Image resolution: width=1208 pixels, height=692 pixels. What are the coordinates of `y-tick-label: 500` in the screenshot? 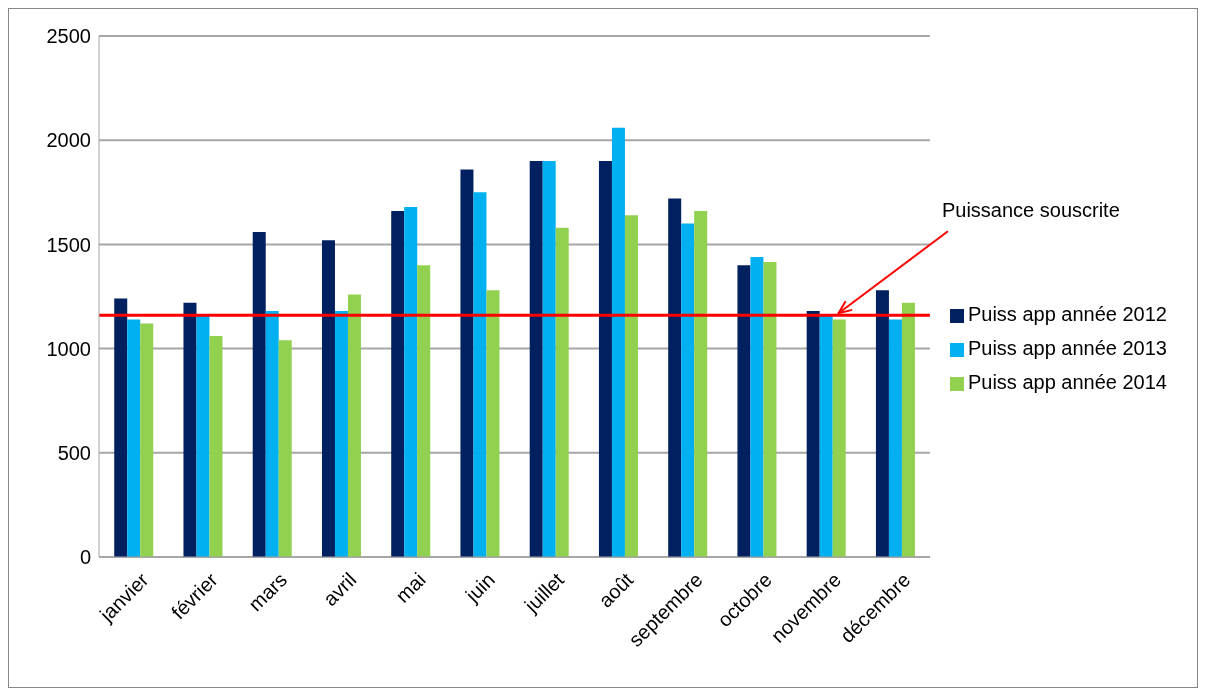 It's located at (74, 452).